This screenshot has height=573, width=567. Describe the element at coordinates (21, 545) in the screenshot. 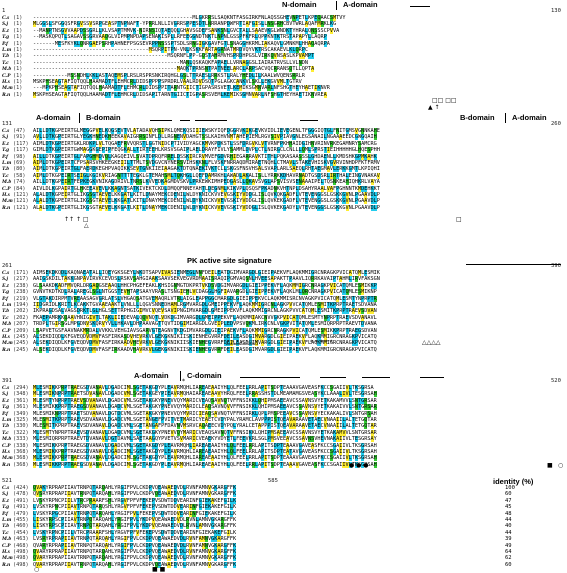

I see `residue-start: (468)` at that location.